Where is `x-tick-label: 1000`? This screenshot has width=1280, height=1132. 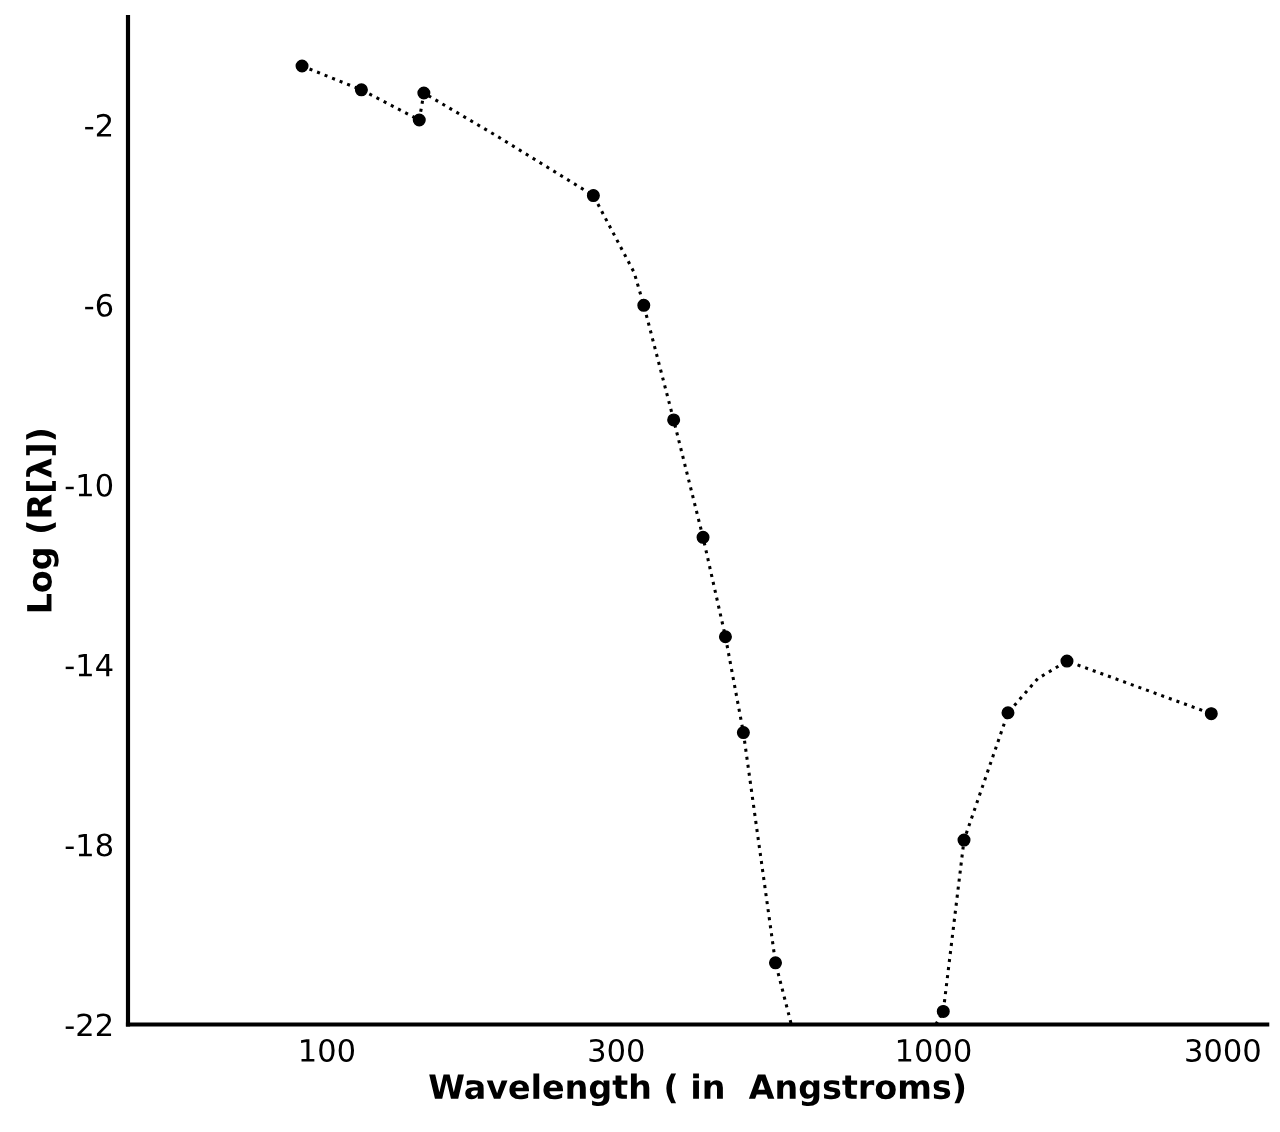 x-tick-label: 1000 is located at coordinates (934, 1050).